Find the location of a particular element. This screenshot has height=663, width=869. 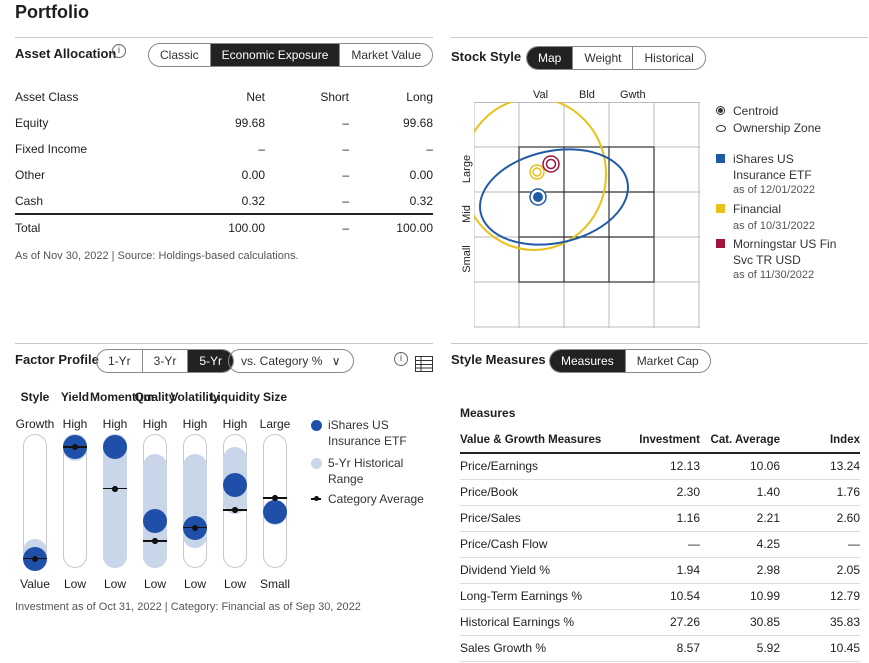

row-label: Sales Growth % is located at coordinates (545, 648).